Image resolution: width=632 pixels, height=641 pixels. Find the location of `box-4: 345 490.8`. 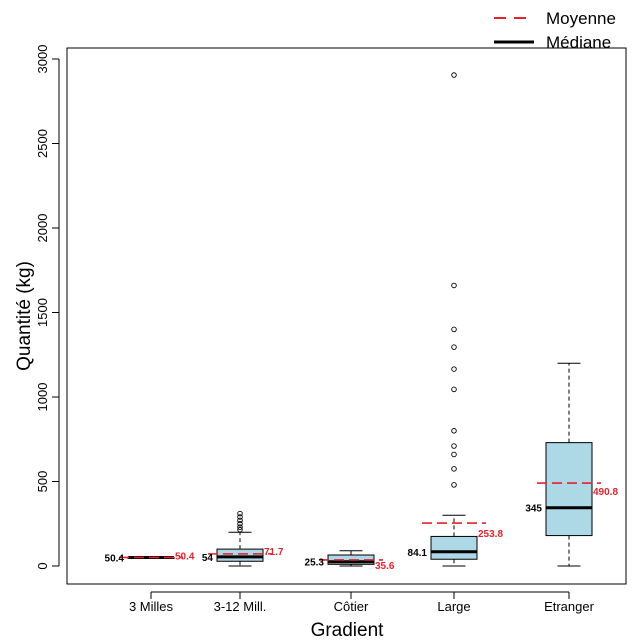

box-4: 345 490.8 is located at coordinates (571, 464).